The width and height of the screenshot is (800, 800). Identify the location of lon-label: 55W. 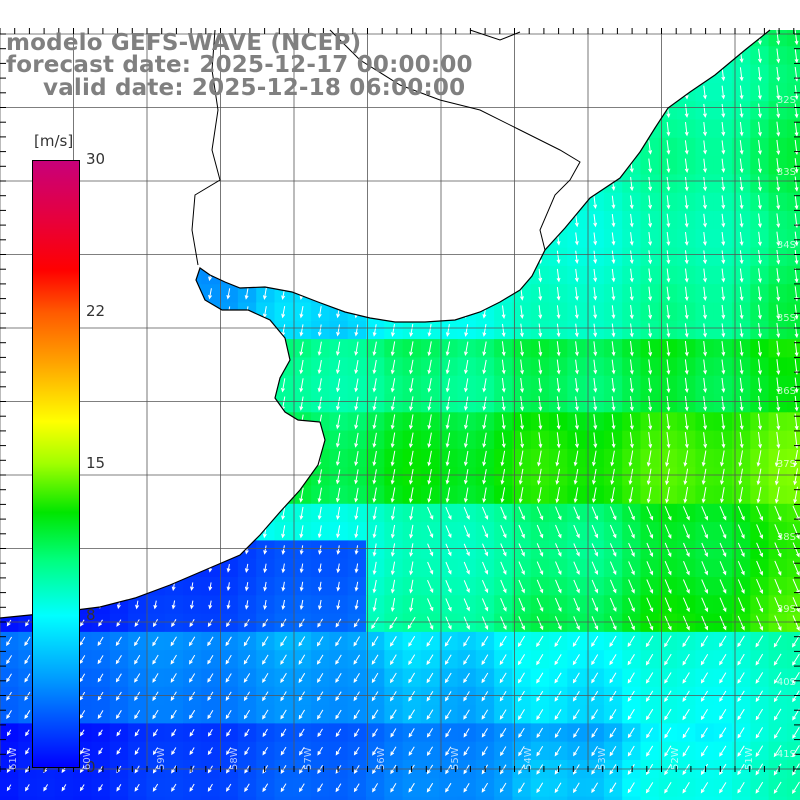
(455, 758).